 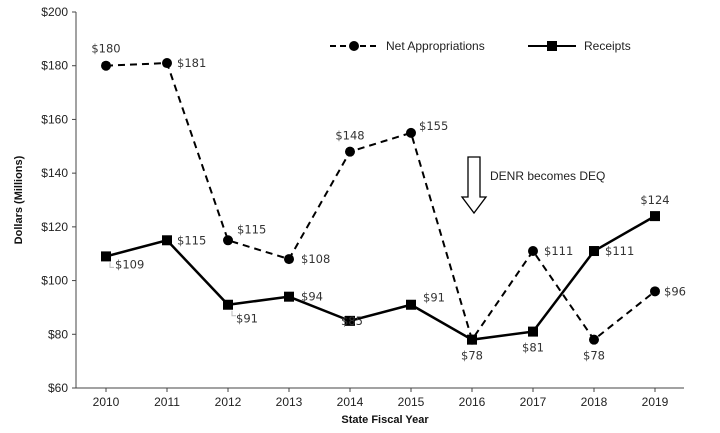 What do you see at coordinates (191, 63) in the screenshot?
I see `data-label: $181` at bounding box center [191, 63].